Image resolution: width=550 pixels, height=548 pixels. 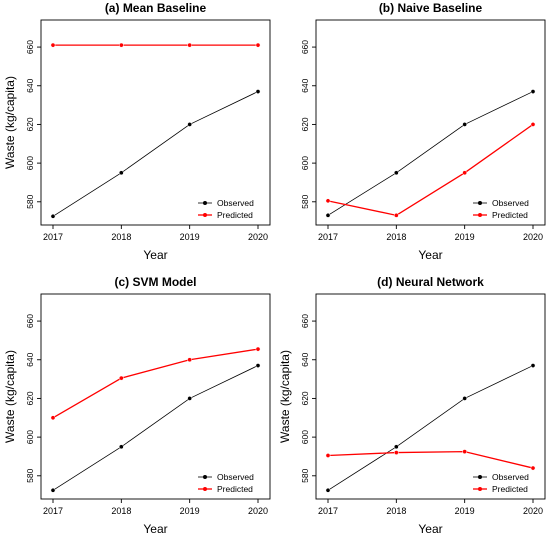 What do you see at coordinates (430, 282) in the screenshot?
I see `chart-title: (d) Neural Network` at bounding box center [430, 282].